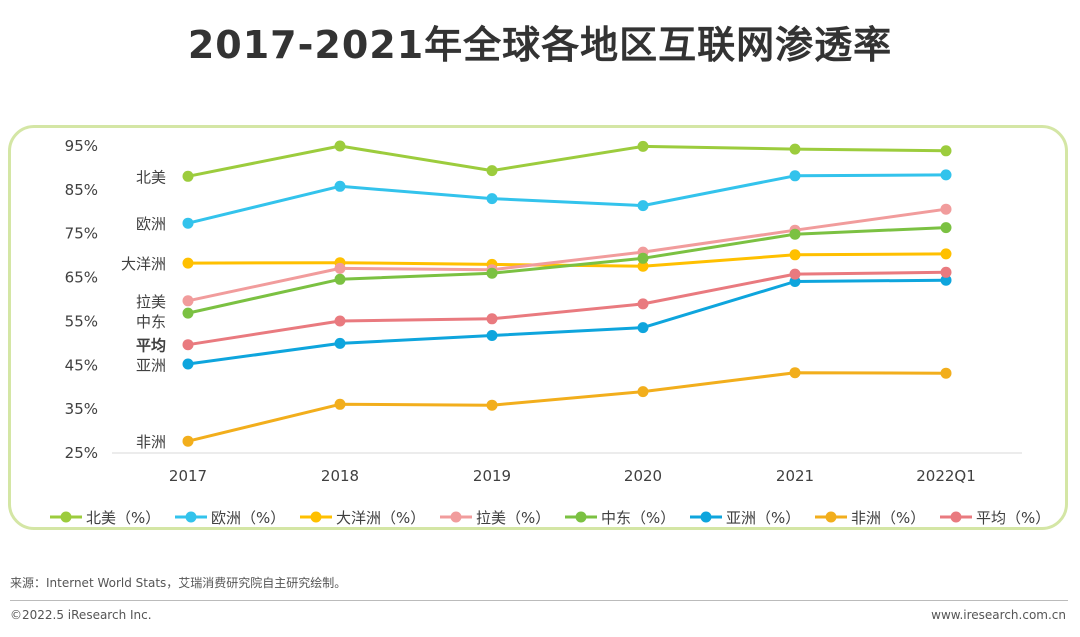  Describe the element at coordinates (151, 442) in the screenshot. I see `series-label: 非洲` at that location.